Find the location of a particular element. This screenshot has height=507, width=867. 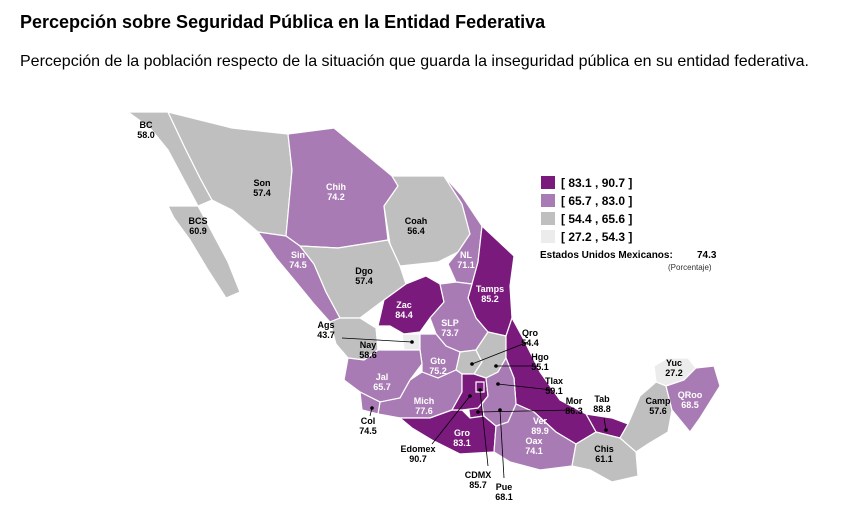

state-value-gto: 75.2 is located at coordinates (438, 371).